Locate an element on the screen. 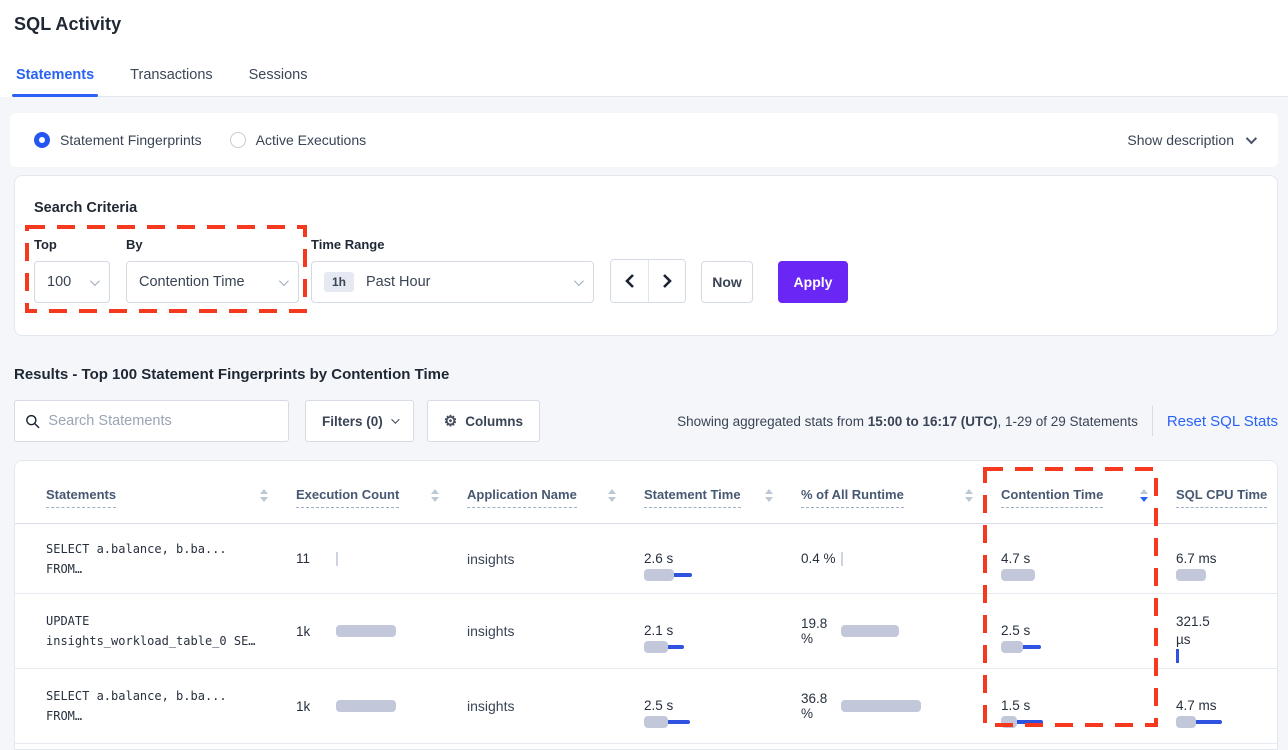 This screenshot has height=750, width=1288. time-range-label: Time Range is located at coordinates (348, 244).